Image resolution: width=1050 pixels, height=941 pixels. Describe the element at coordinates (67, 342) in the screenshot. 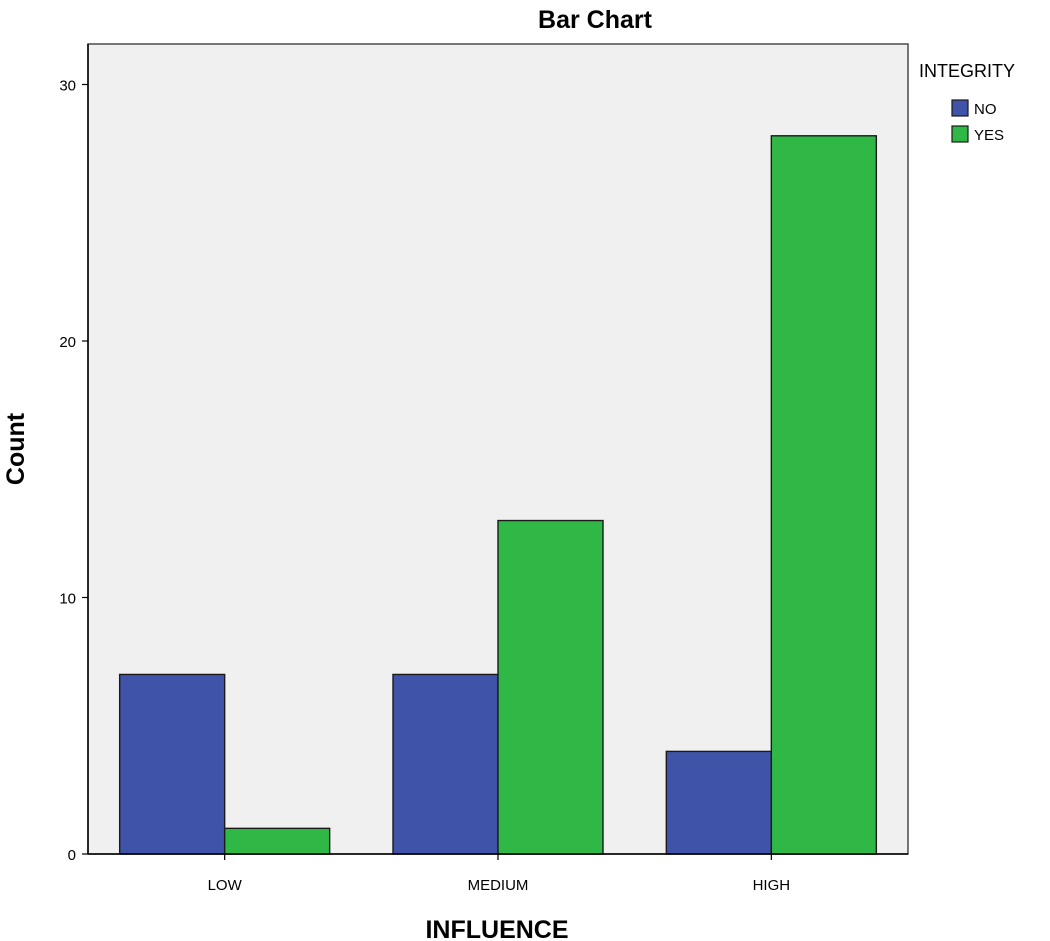

I see `y-tick-label: 20` at that location.